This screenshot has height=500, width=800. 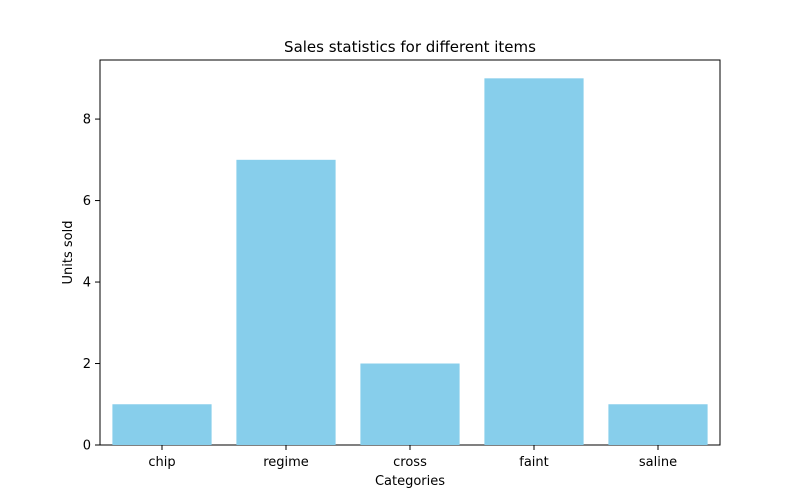 I want to click on x-tick-label: chip, so click(x=161, y=462).